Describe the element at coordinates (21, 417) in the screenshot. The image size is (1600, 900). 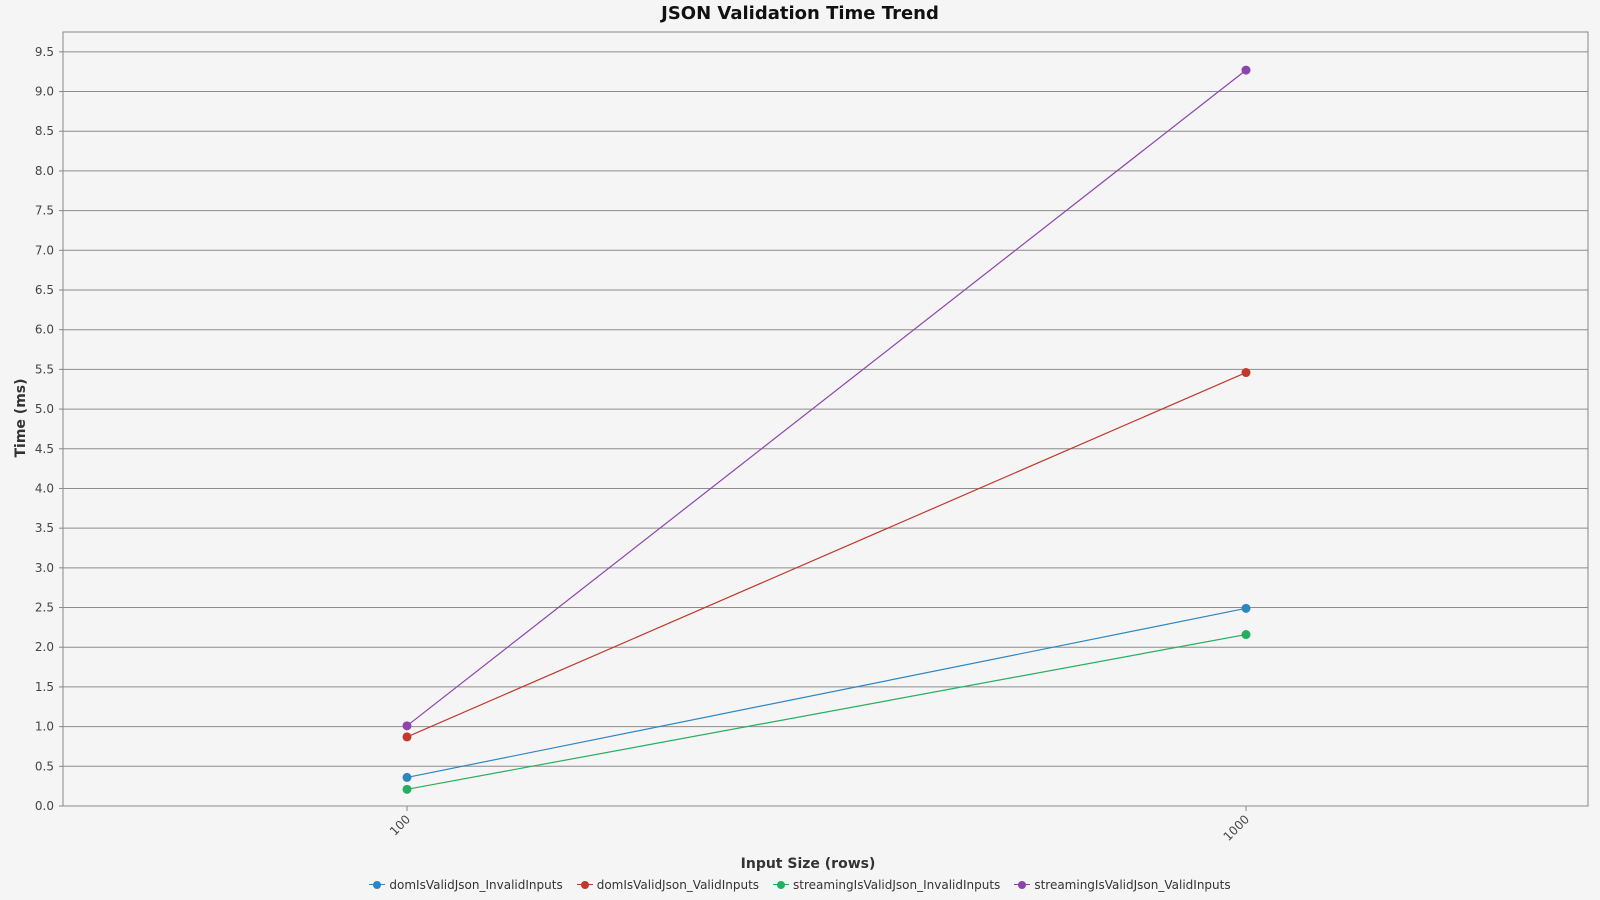
I see `y-axis-label: Time (ms)` at that location.